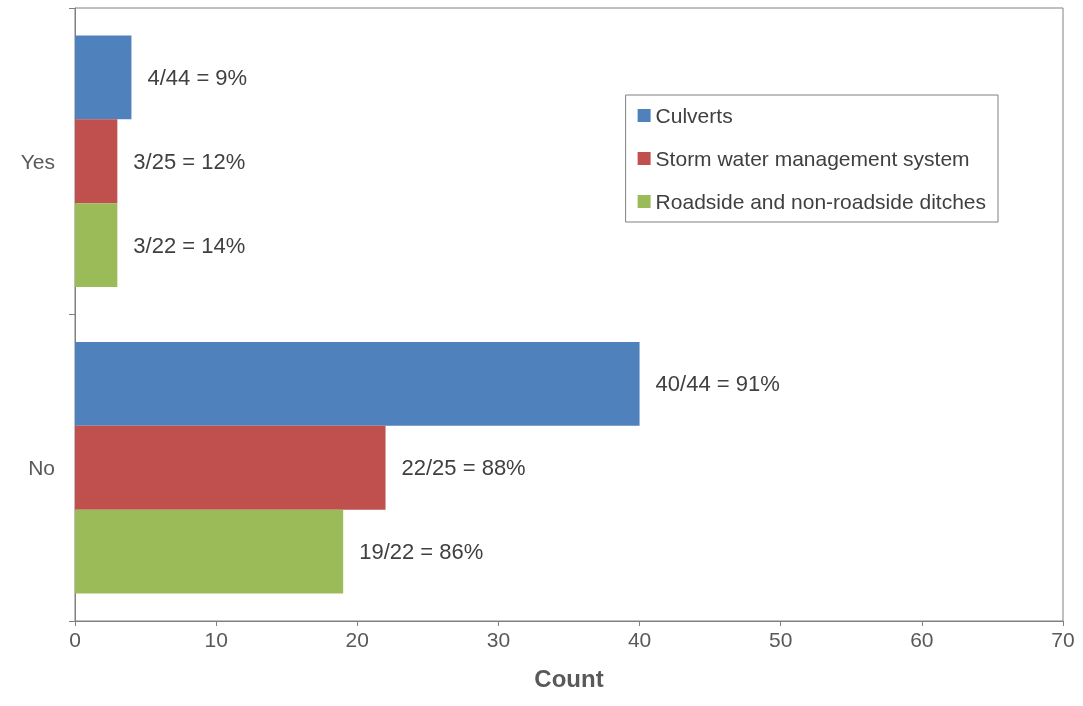 This screenshot has height=706, width=1083. Describe the element at coordinates (75, 639) in the screenshot. I see `x-tick-label: 0` at that location.